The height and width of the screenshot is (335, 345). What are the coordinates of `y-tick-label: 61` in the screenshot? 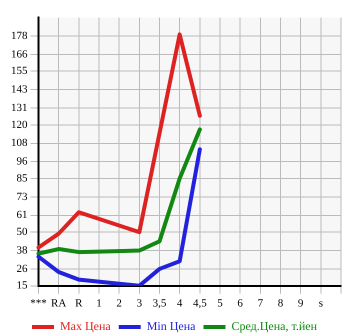 It's located at (22, 215).